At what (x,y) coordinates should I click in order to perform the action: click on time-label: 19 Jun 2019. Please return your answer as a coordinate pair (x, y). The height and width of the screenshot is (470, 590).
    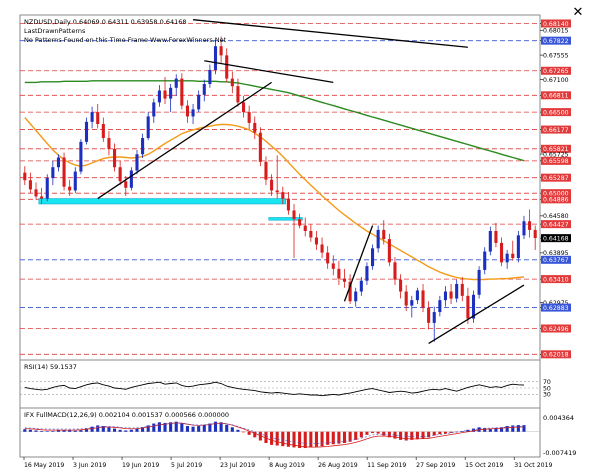
    Looking at the image, I should click on (140, 465).